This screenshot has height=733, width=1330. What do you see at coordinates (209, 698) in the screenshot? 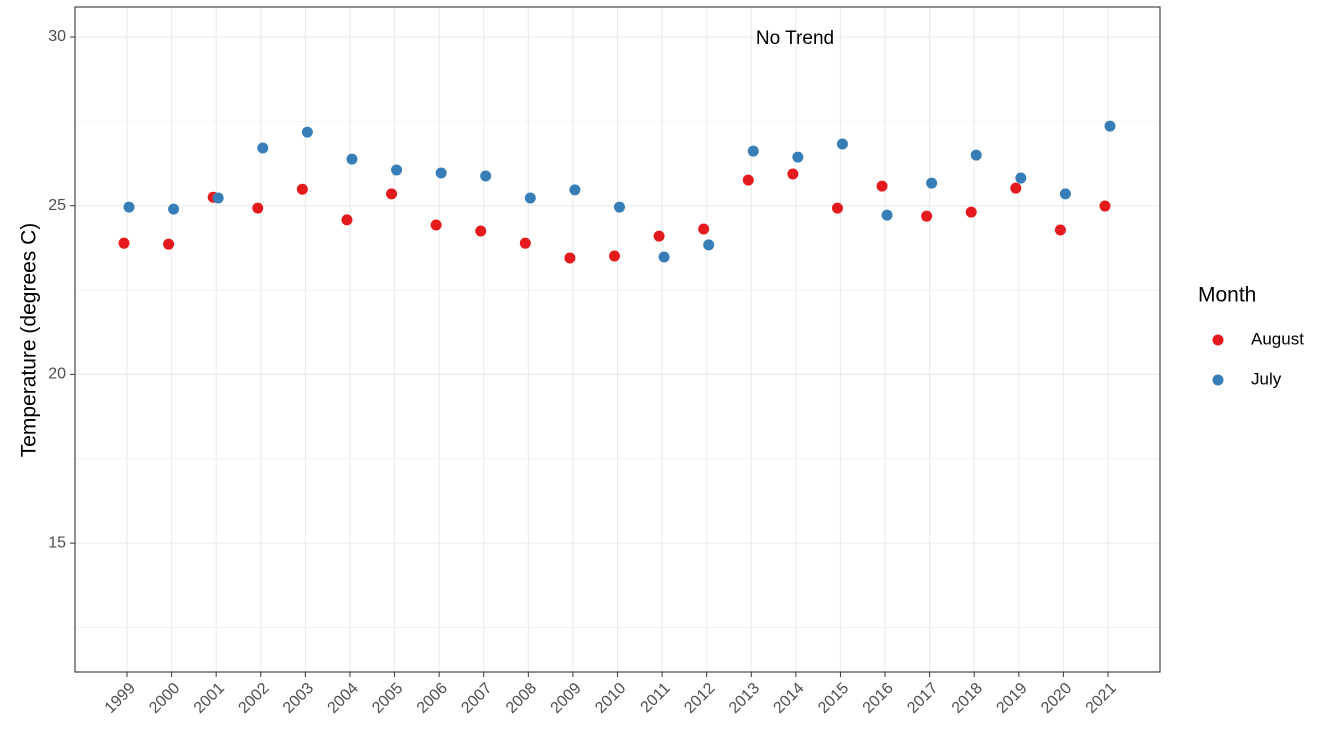
I see `x-tick-label: 2001` at bounding box center [209, 698].